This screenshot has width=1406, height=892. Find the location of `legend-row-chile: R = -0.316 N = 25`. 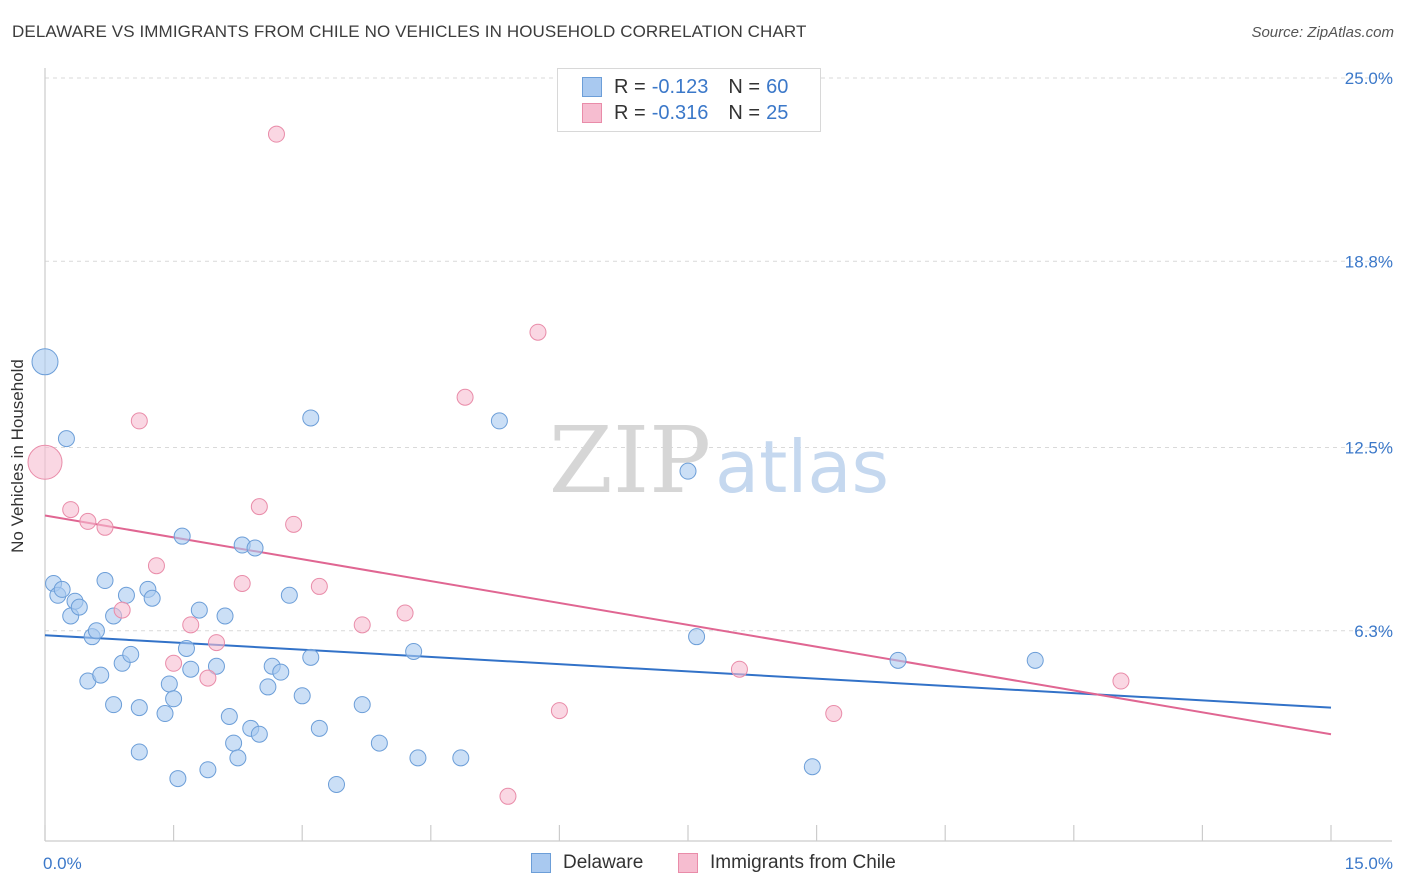

legend-row-chile: R = -0.316 N = 25 is located at coordinates (685, 113).